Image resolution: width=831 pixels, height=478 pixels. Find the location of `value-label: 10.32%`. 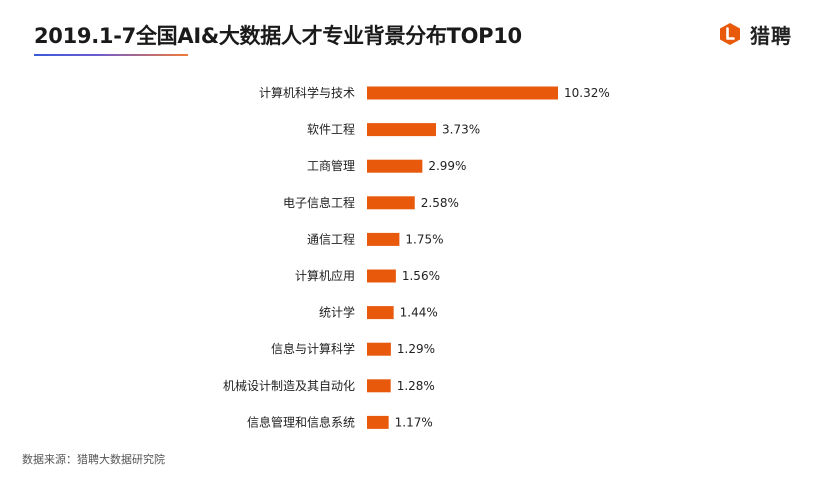

value-label: 10.32% is located at coordinates (587, 93).